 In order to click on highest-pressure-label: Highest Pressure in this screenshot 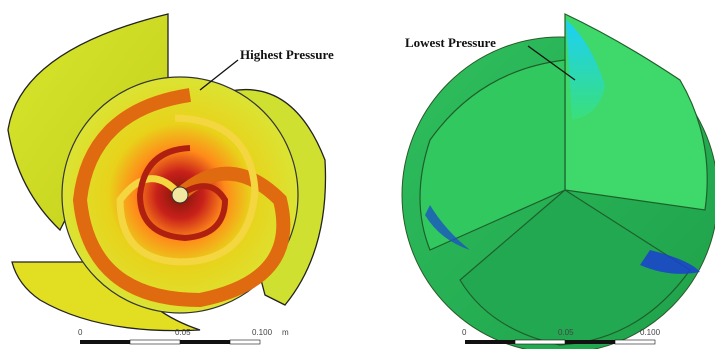, I will do `click(287, 54)`.